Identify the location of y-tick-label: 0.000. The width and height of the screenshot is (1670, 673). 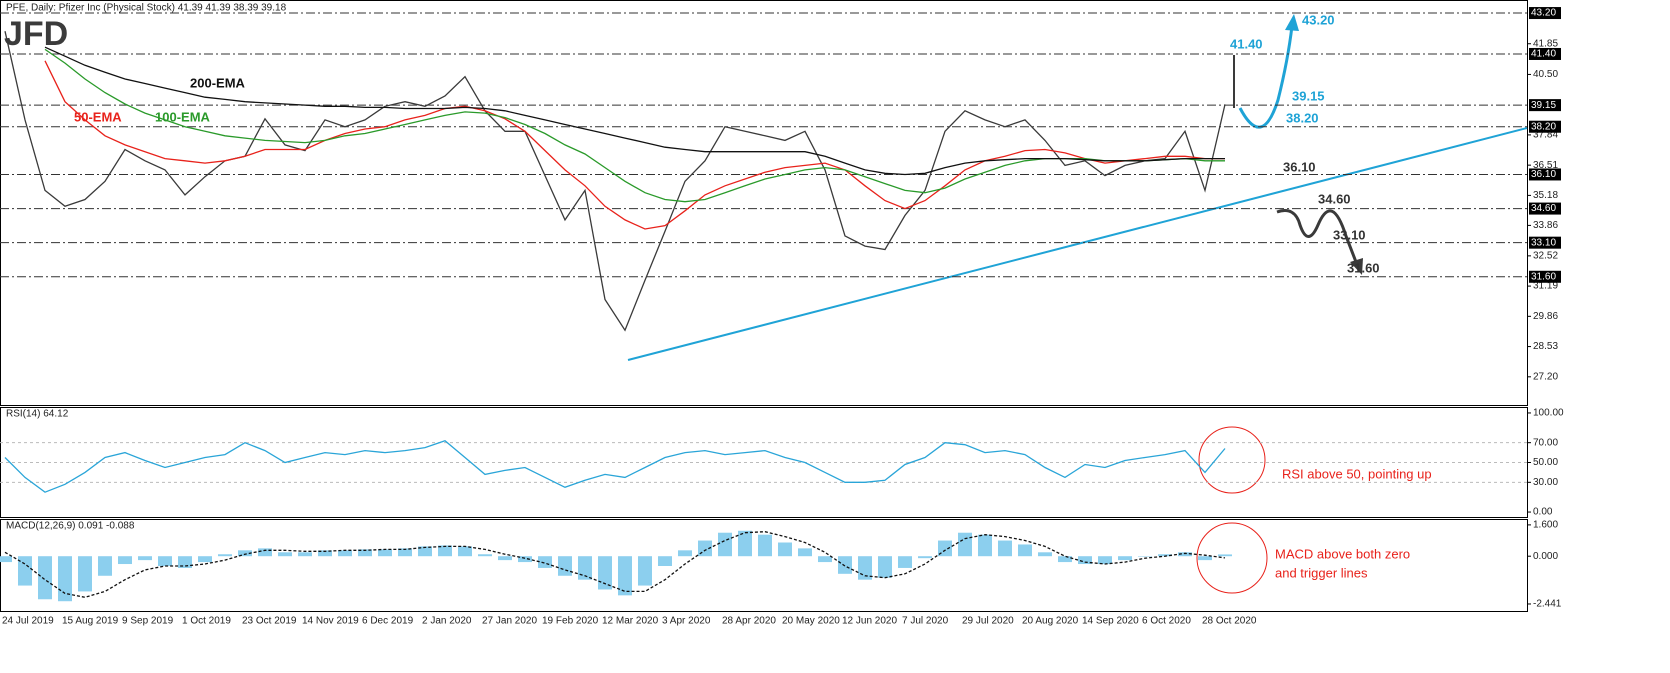
(1545, 556).